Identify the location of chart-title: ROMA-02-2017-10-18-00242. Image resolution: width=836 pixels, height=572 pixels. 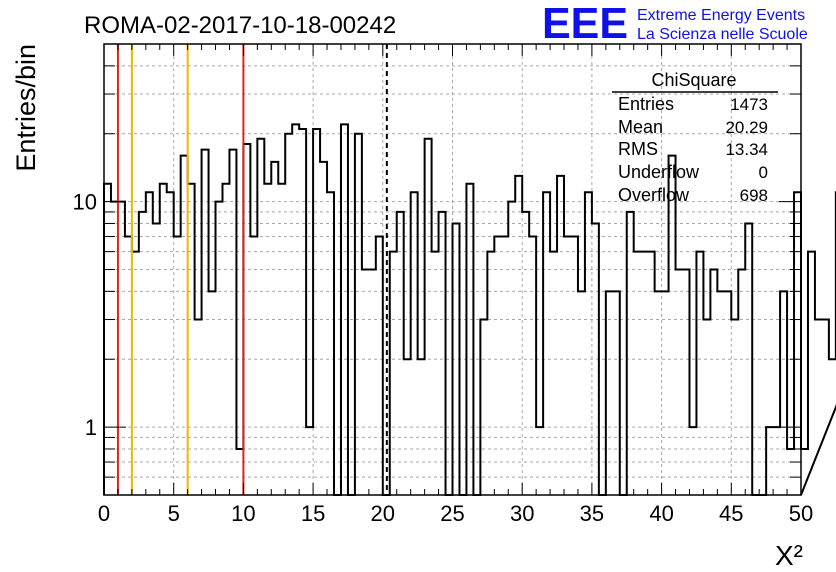
(240, 25).